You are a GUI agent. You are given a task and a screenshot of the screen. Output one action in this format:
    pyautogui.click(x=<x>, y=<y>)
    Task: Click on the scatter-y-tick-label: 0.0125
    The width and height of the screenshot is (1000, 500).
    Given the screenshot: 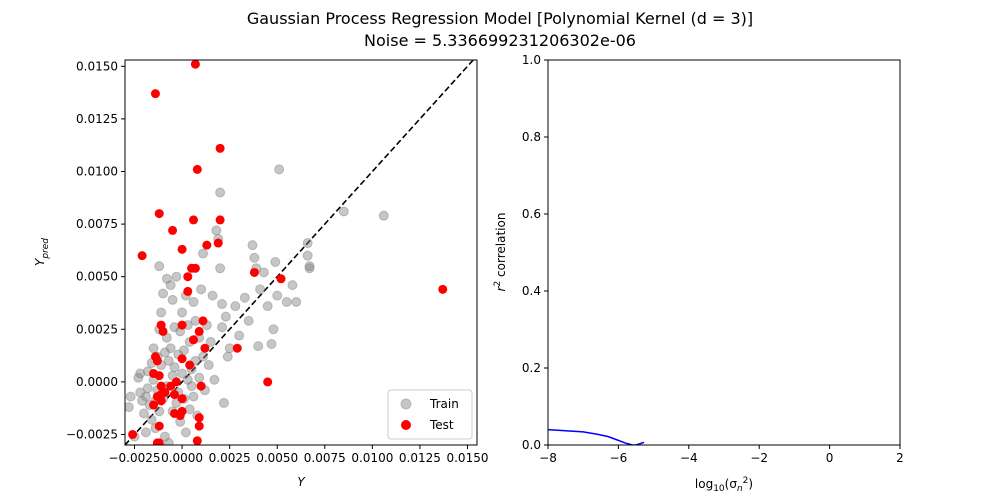 What is the action you would take?
    pyautogui.click(x=97, y=119)
    